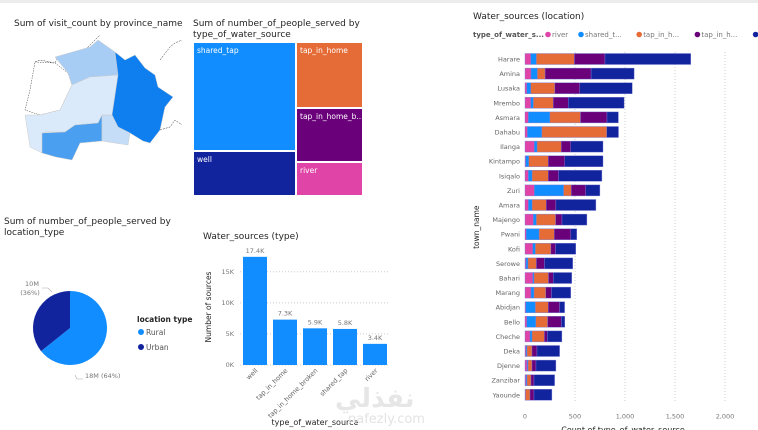 The height and width of the screenshot is (430, 758). I want to click on bar-river, so click(375, 354).